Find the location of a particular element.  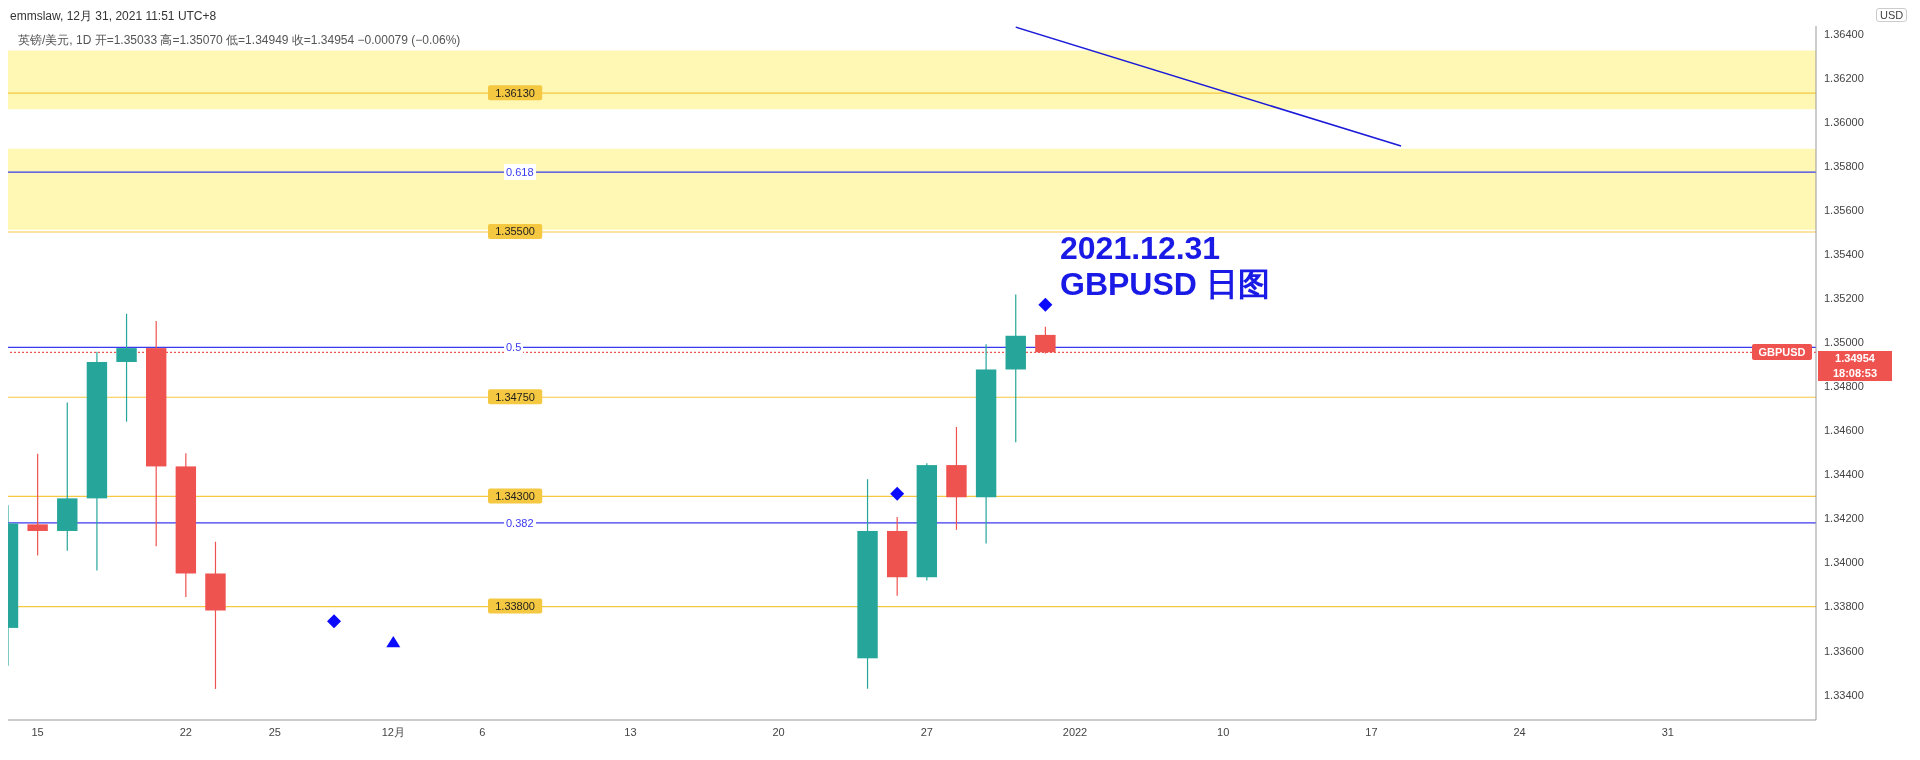

ref-line-label: 1.33800 is located at coordinates (515, 606).